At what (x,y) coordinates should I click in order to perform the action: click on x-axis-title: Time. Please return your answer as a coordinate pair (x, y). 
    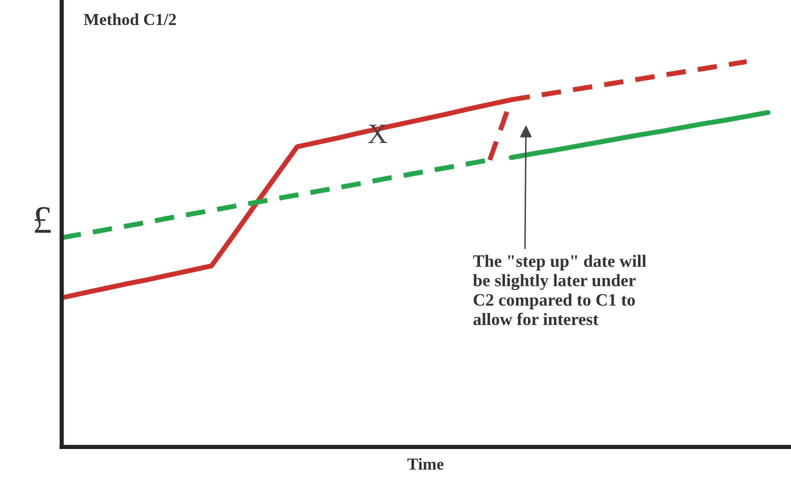
    Looking at the image, I should click on (425, 464).